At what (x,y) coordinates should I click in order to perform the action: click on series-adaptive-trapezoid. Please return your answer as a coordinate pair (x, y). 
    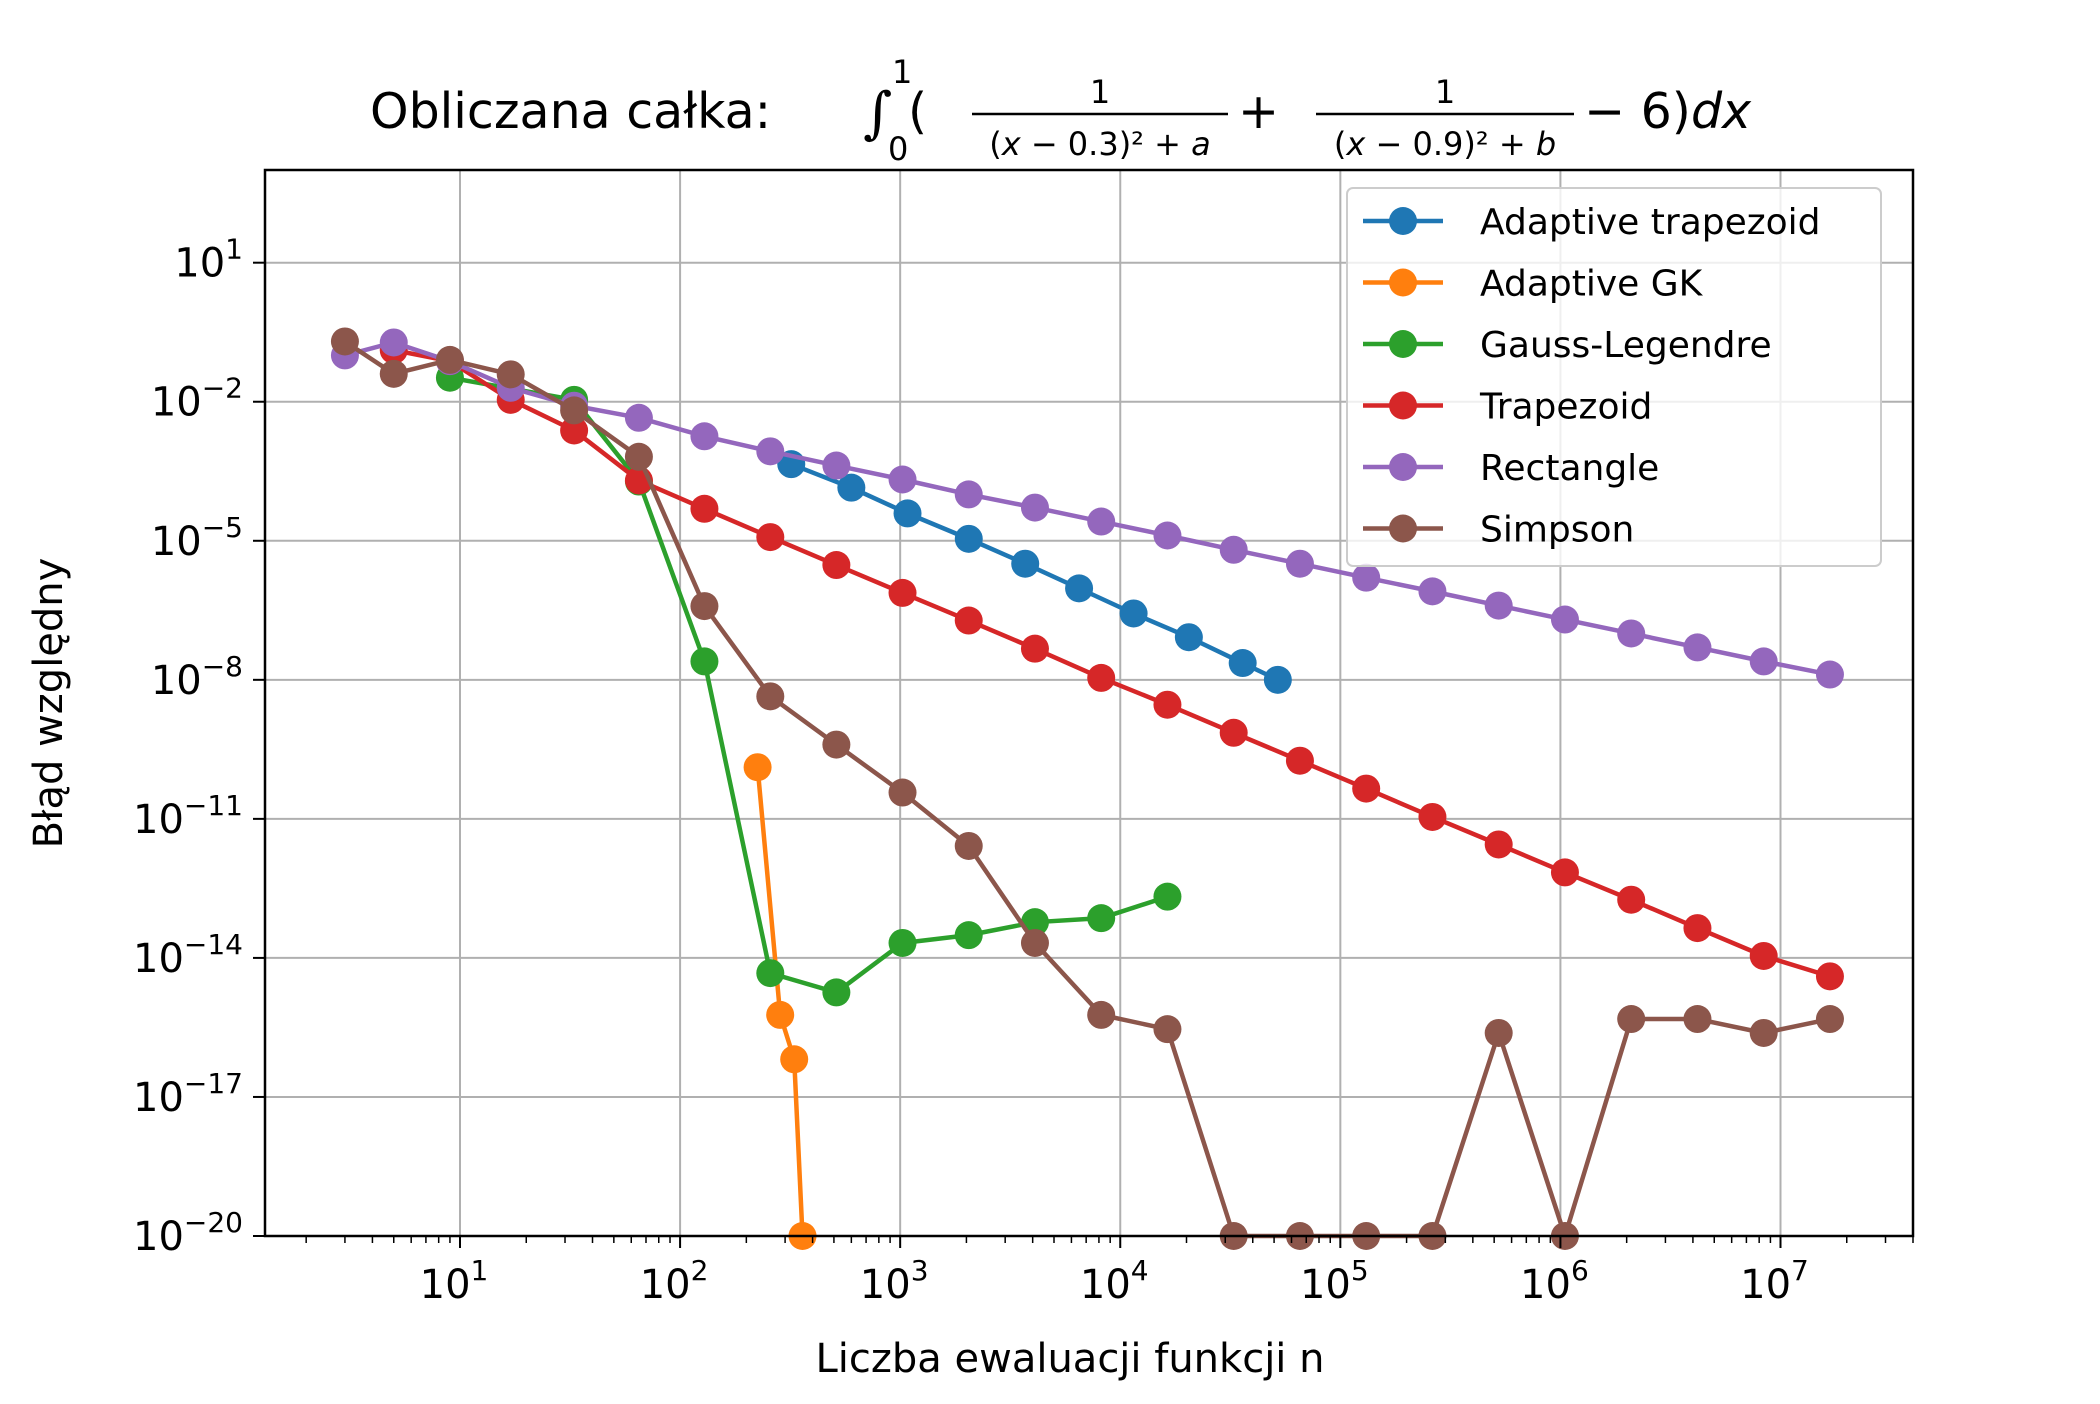
    Looking at the image, I should click on (1034, 572).